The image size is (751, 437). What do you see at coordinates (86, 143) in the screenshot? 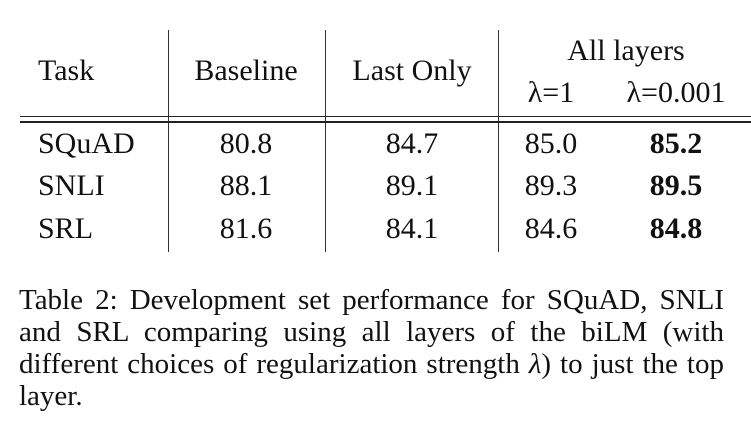
I see `table-row-1-task: SQuAD` at bounding box center [86, 143].